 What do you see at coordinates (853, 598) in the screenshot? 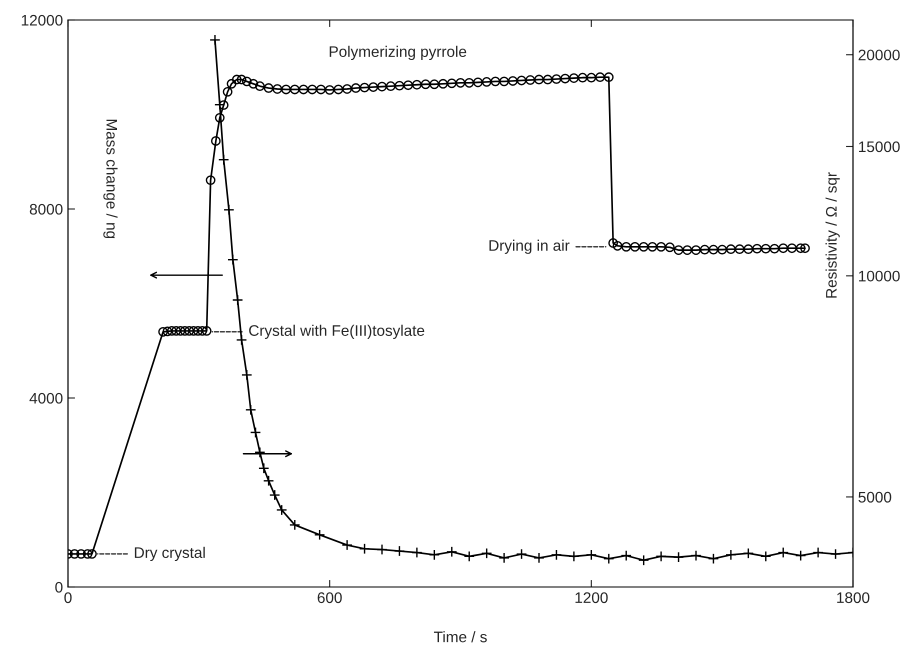
I see `x-tick-label: 1800` at bounding box center [853, 598].